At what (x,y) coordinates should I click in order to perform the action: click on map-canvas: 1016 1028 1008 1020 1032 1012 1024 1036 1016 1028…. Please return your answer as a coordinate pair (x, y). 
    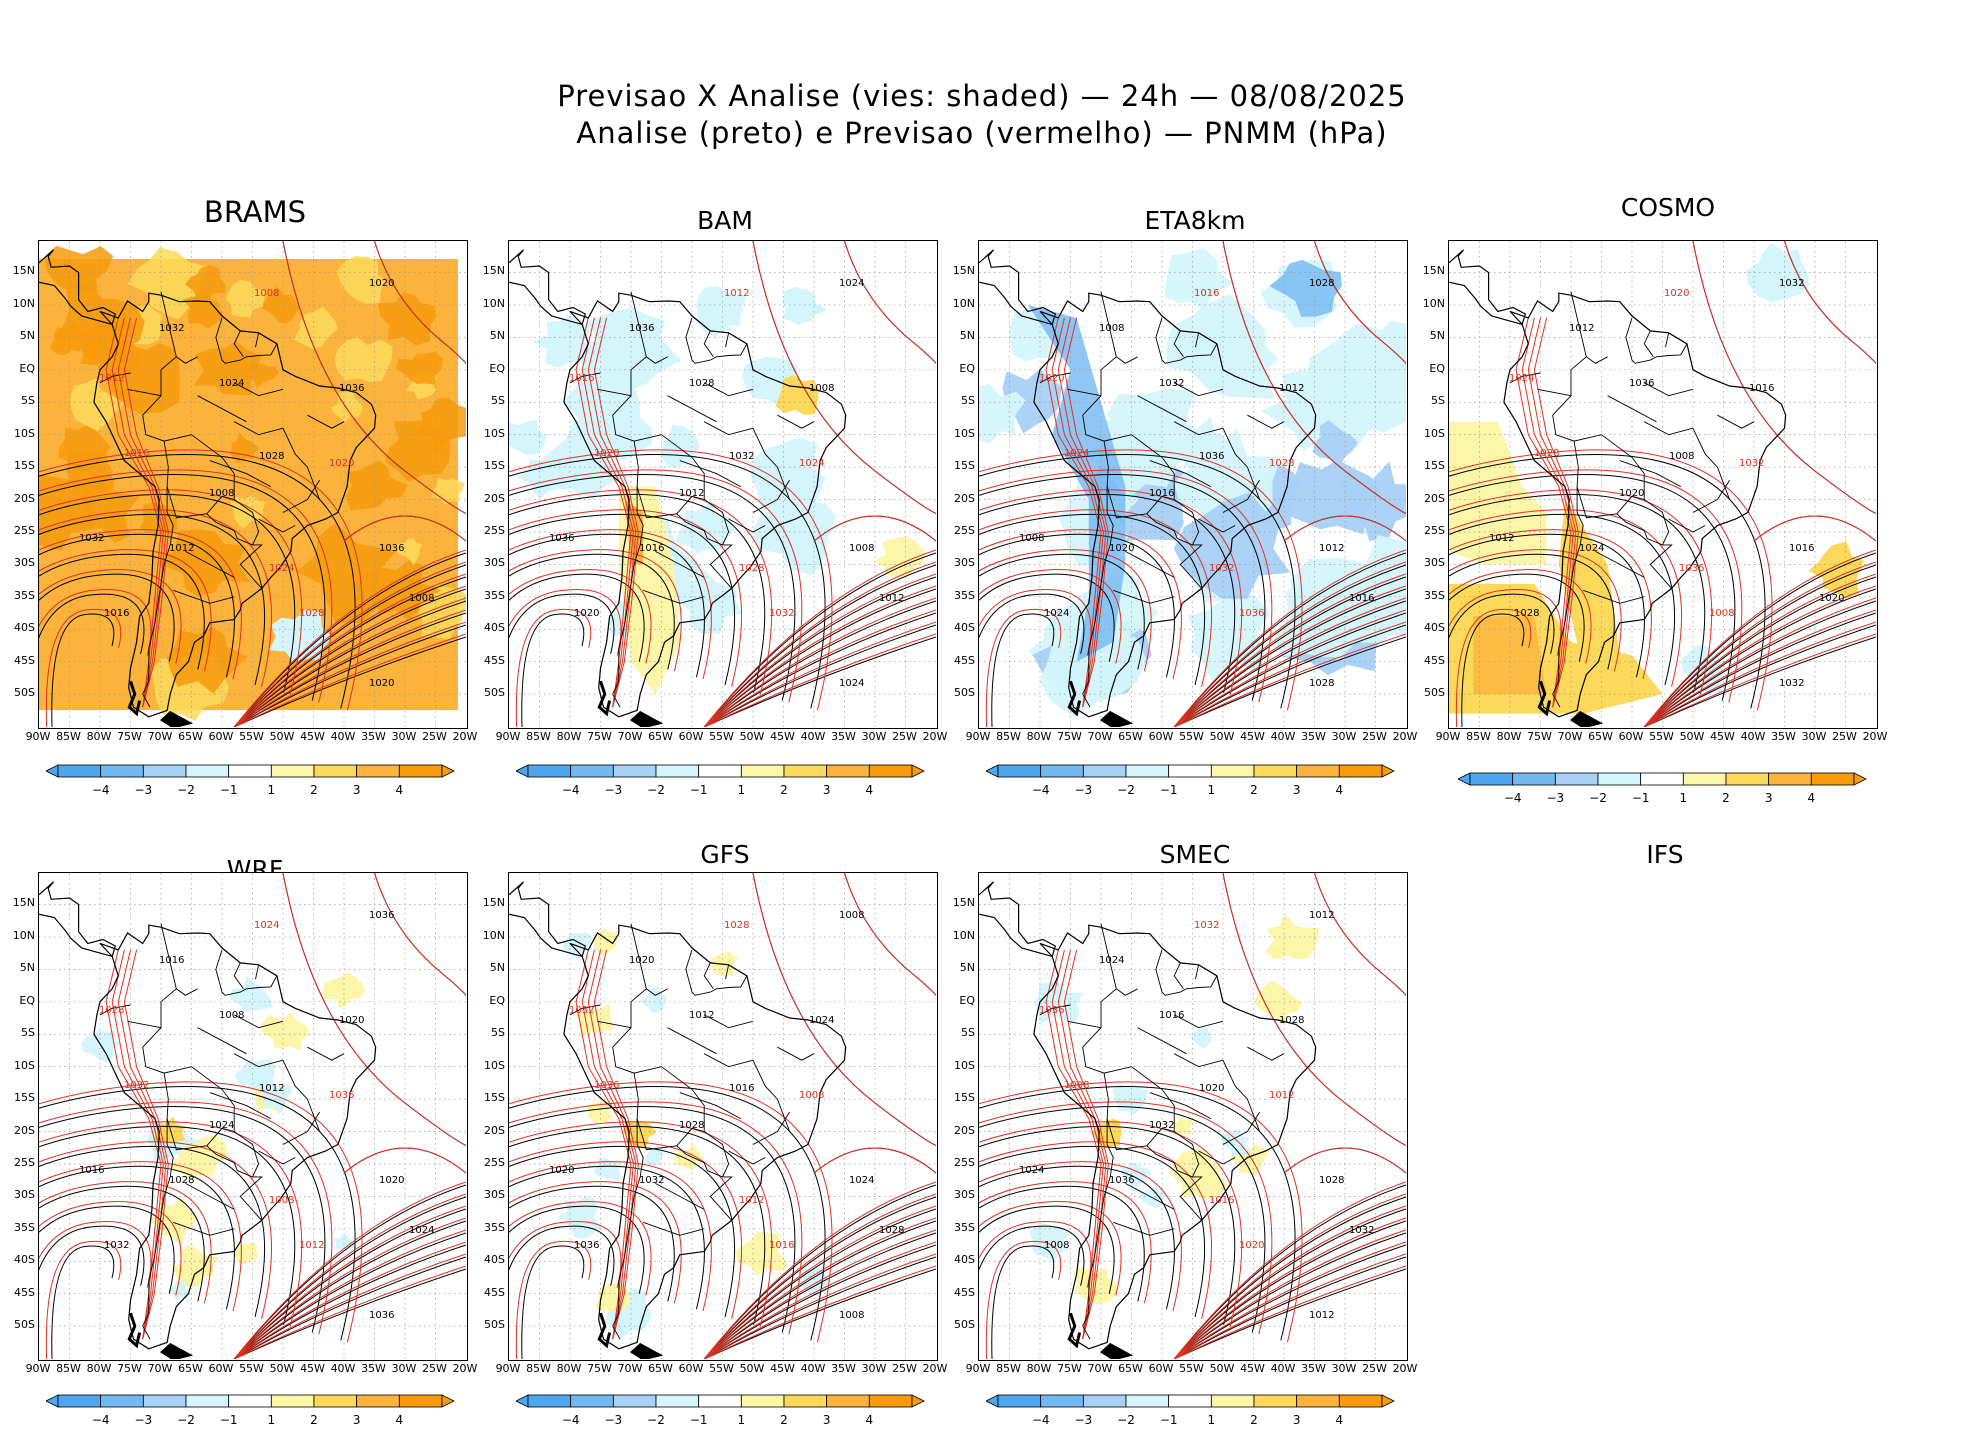
    Looking at the image, I should click on (1192, 484).